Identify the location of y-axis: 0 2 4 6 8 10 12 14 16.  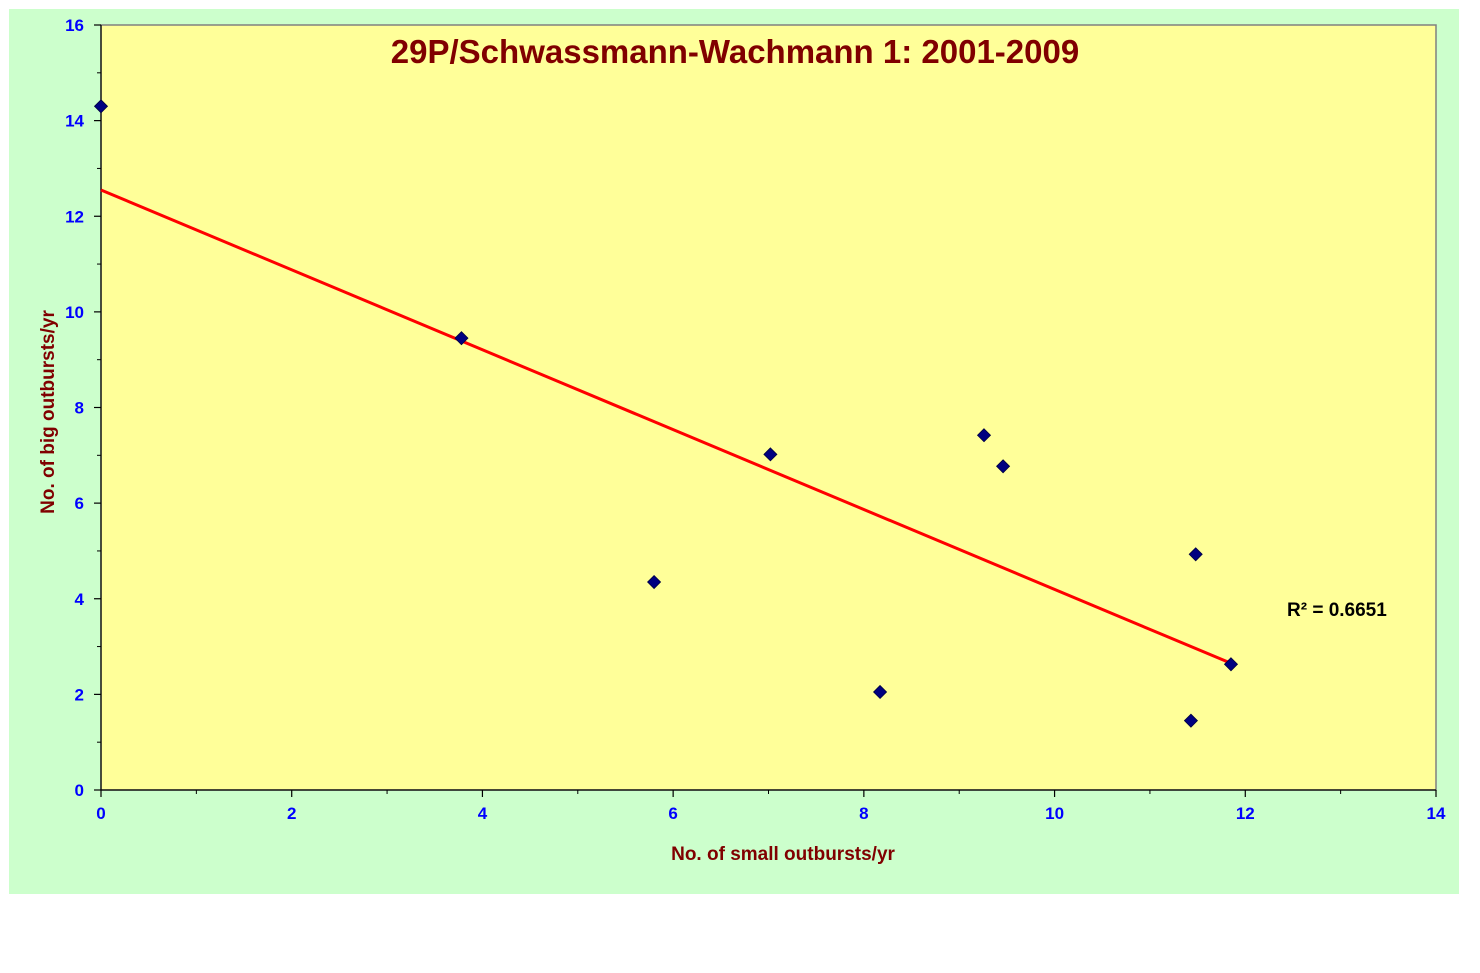
(83, 408).